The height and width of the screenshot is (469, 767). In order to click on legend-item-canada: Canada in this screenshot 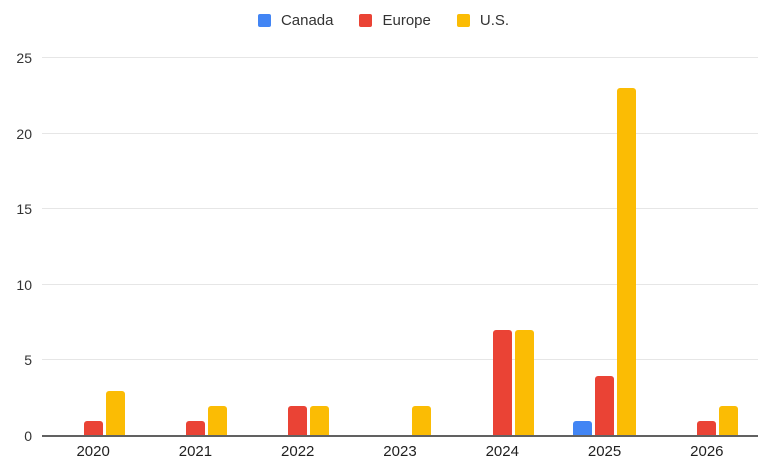, I will do `click(295, 20)`.